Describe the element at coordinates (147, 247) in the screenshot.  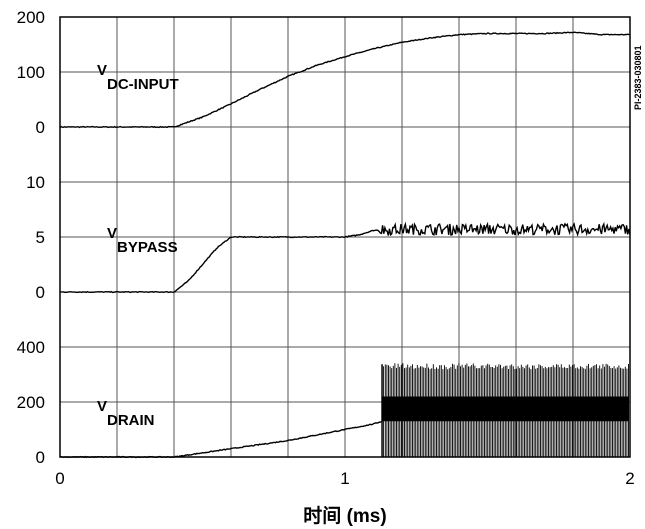
I see `signal-subscript: BYPASS` at that location.